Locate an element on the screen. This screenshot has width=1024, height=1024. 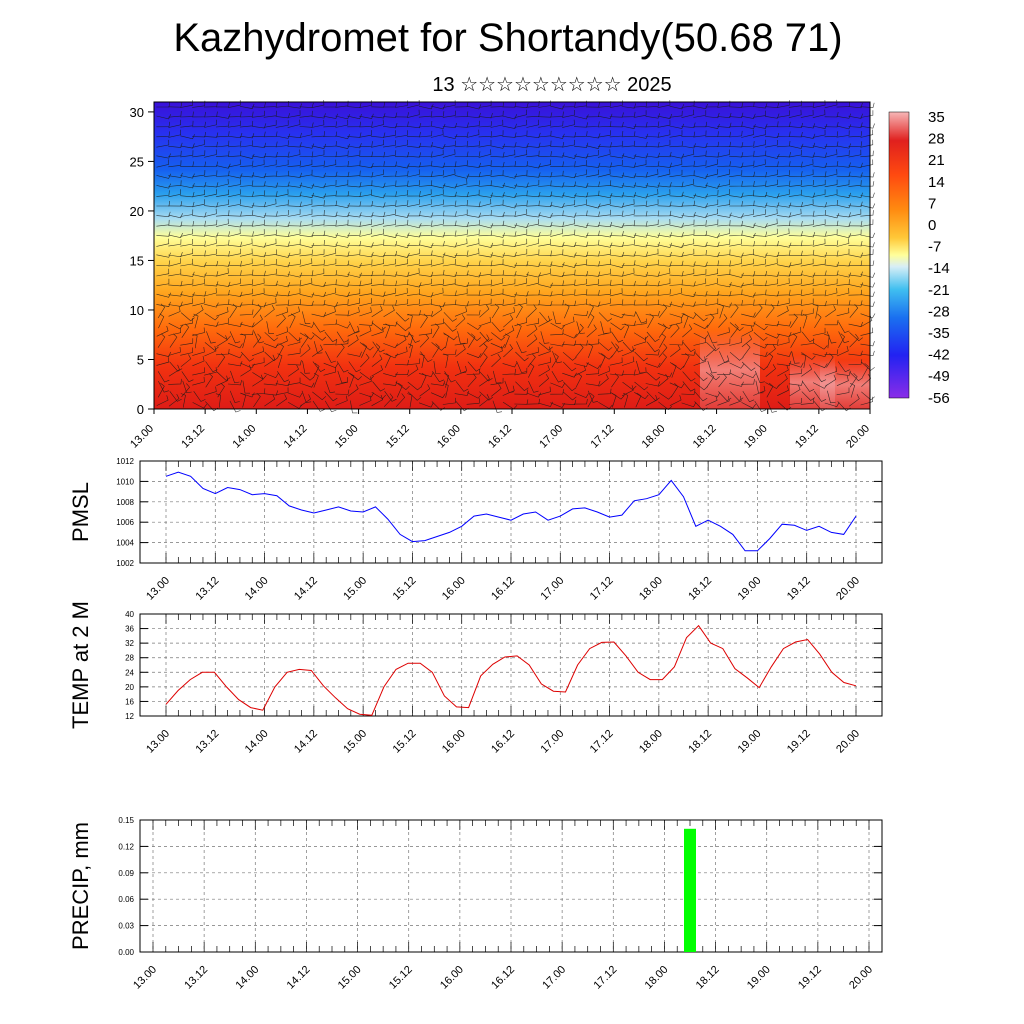
y-tick-label: 0.06 is located at coordinates (126, 899).